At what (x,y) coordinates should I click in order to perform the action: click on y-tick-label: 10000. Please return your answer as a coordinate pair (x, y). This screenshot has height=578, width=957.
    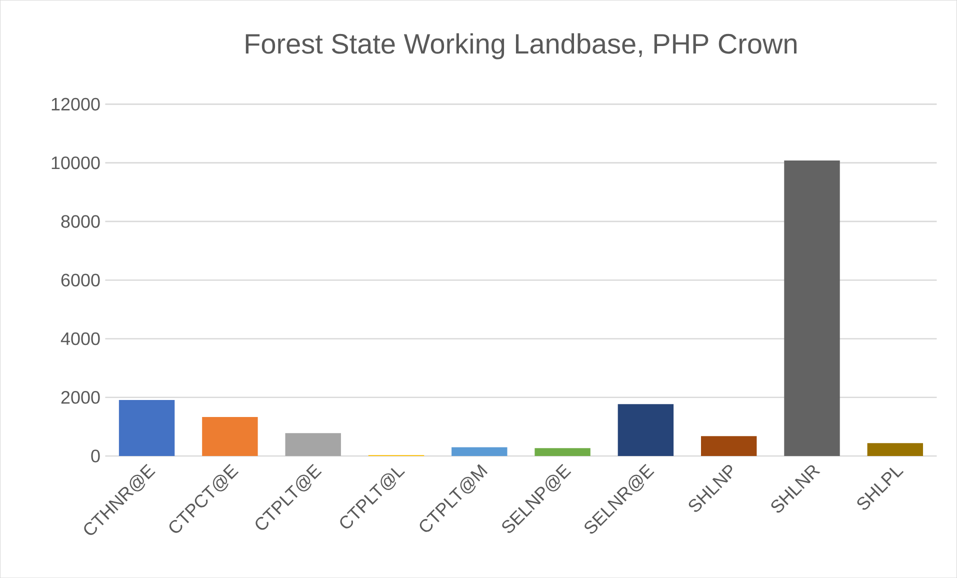
    Looking at the image, I should click on (76, 163).